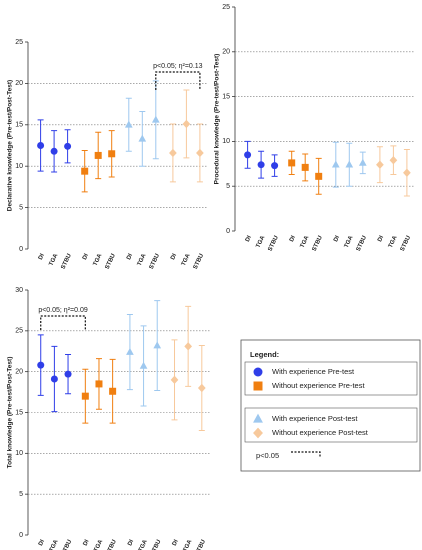  I want to click on y-axis-label: Total knowledge (Pre-test/Post-Test), so click(10, 413).